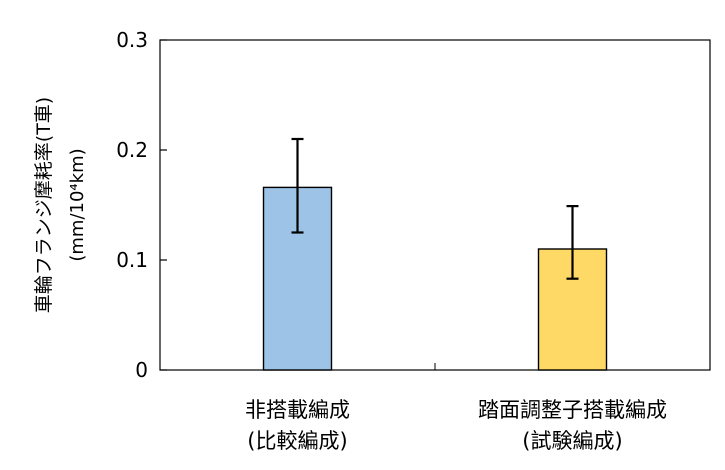 Image resolution: width=725 pixels, height=470 pixels. I want to click on y-tick-label: 0.3, so click(132, 40).